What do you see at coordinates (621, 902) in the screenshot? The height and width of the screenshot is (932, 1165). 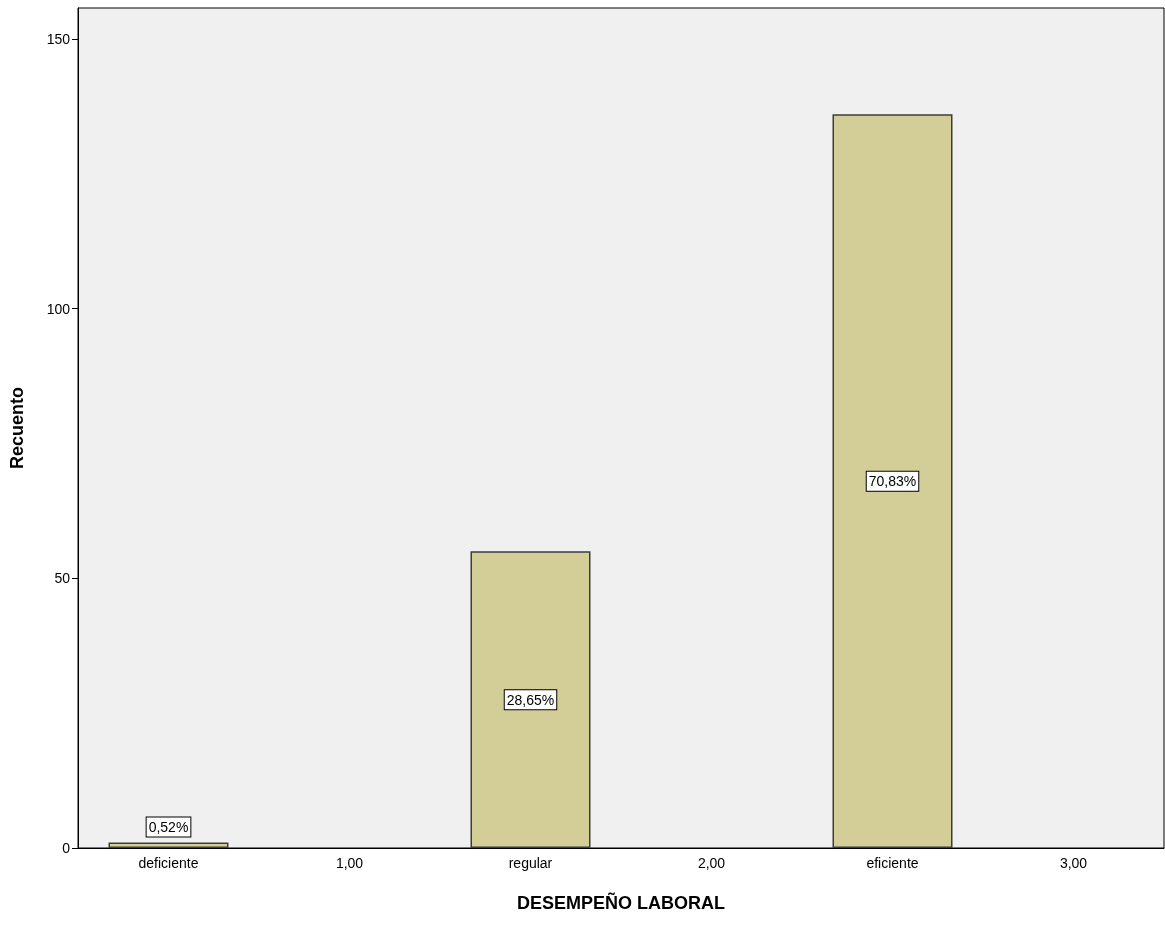 I see `x-axis-title: DESEMPEÑO LABORAL` at bounding box center [621, 902].